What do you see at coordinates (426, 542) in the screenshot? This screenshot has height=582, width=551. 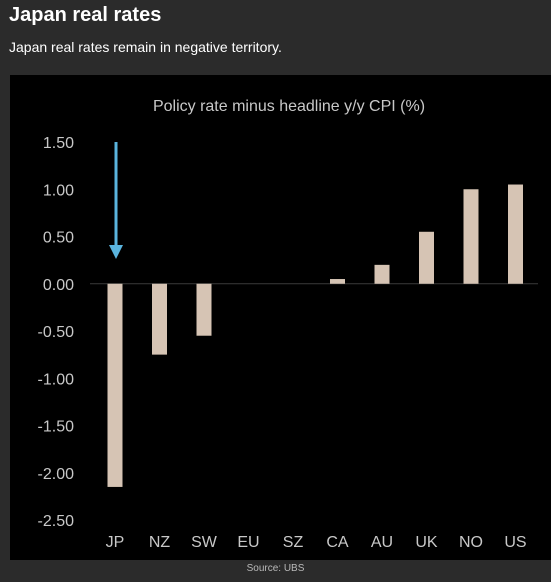 I see `x-tick-label: UK` at bounding box center [426, 542].